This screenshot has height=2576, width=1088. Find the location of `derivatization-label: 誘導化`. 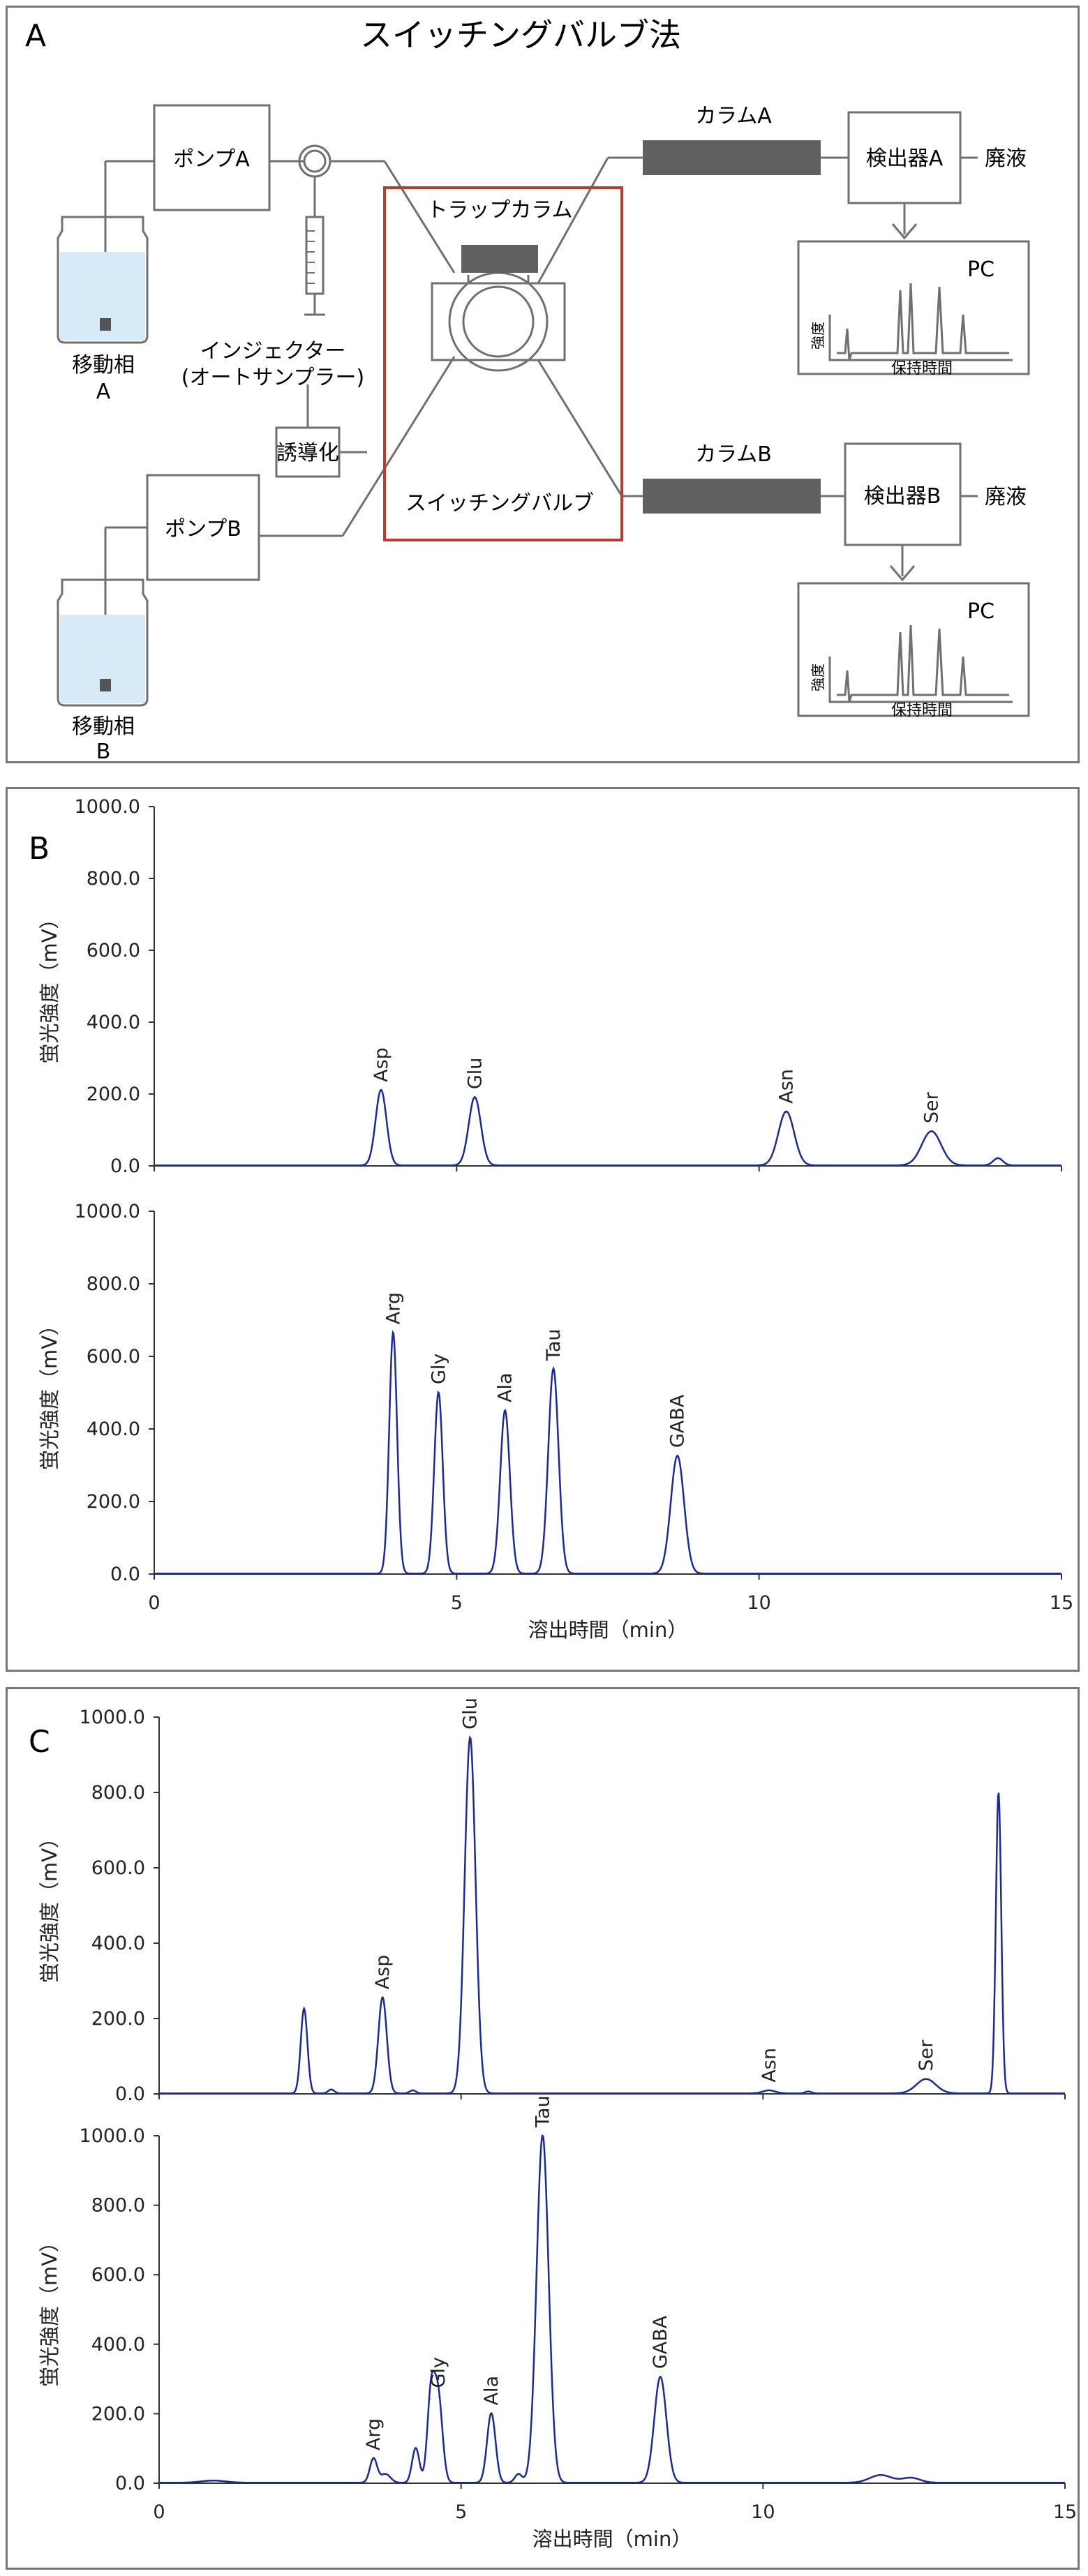

derivatization-label: 誘導化 is located at coordinates (307, 453).